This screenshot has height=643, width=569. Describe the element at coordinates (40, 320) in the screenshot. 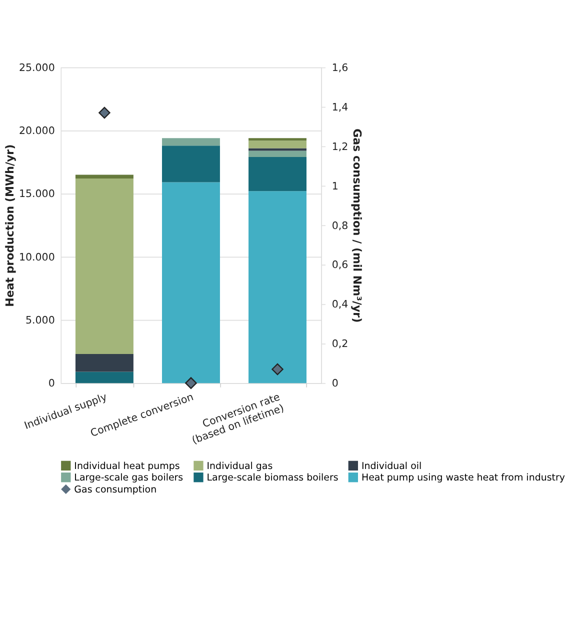

I see `y-tick-label: 5.000` at that location.